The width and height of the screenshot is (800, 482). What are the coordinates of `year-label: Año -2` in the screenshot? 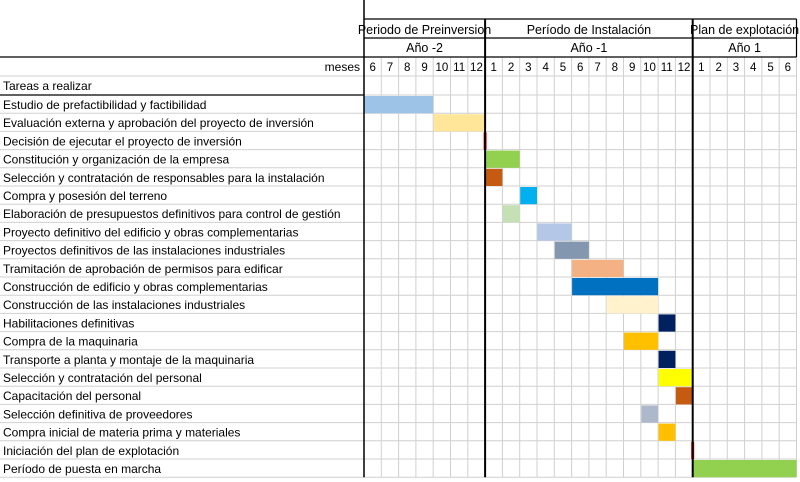 It's located at (424, 48).